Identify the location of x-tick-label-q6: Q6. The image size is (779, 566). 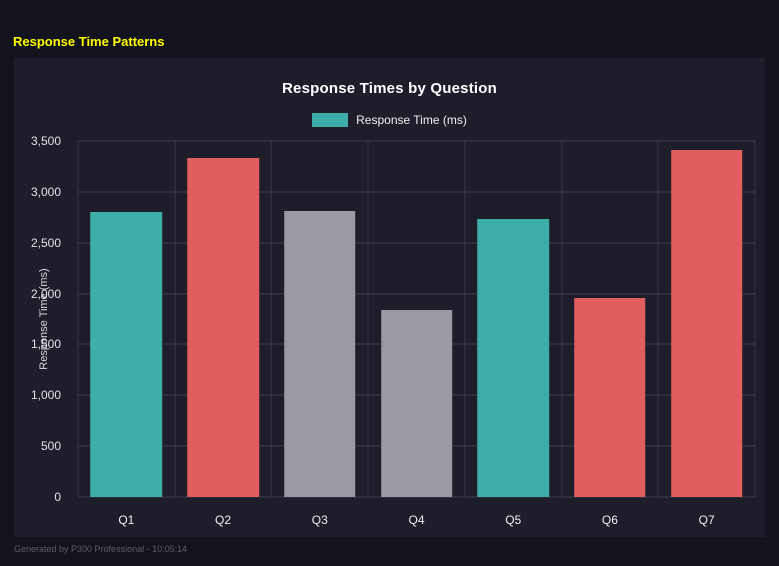
(609, 520).